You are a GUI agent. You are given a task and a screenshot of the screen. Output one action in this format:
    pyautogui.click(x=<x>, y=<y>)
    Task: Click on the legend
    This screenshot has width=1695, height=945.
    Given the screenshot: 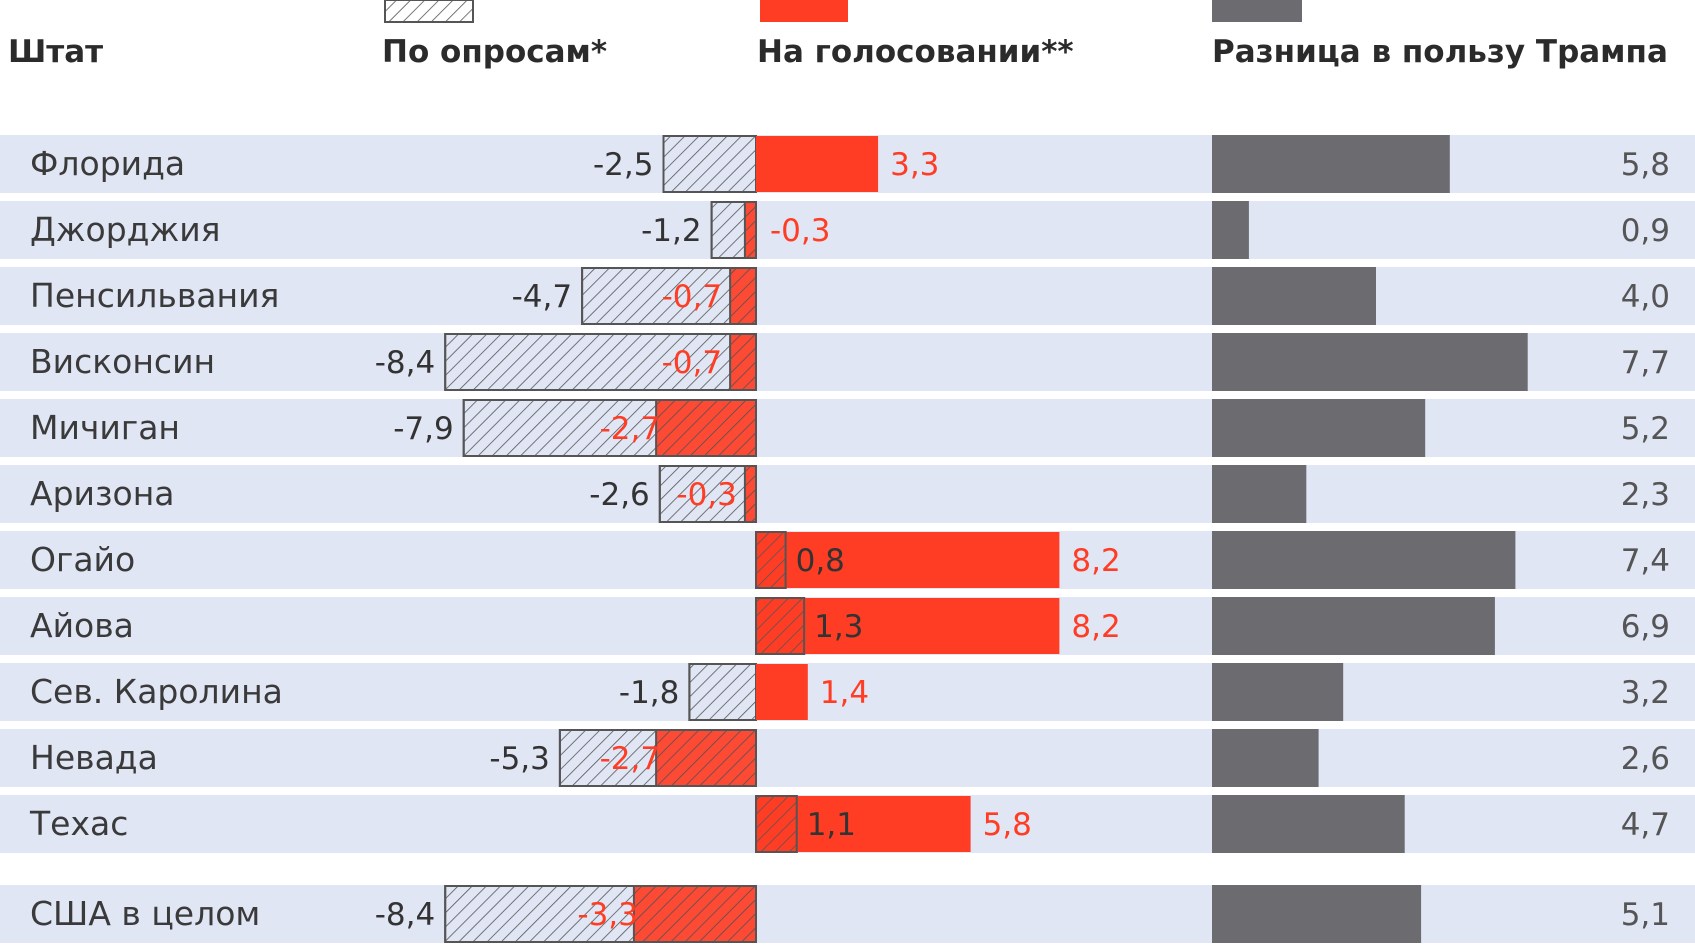 What is the action you would take?
    pyautogui.click(x=843, y=11)
    